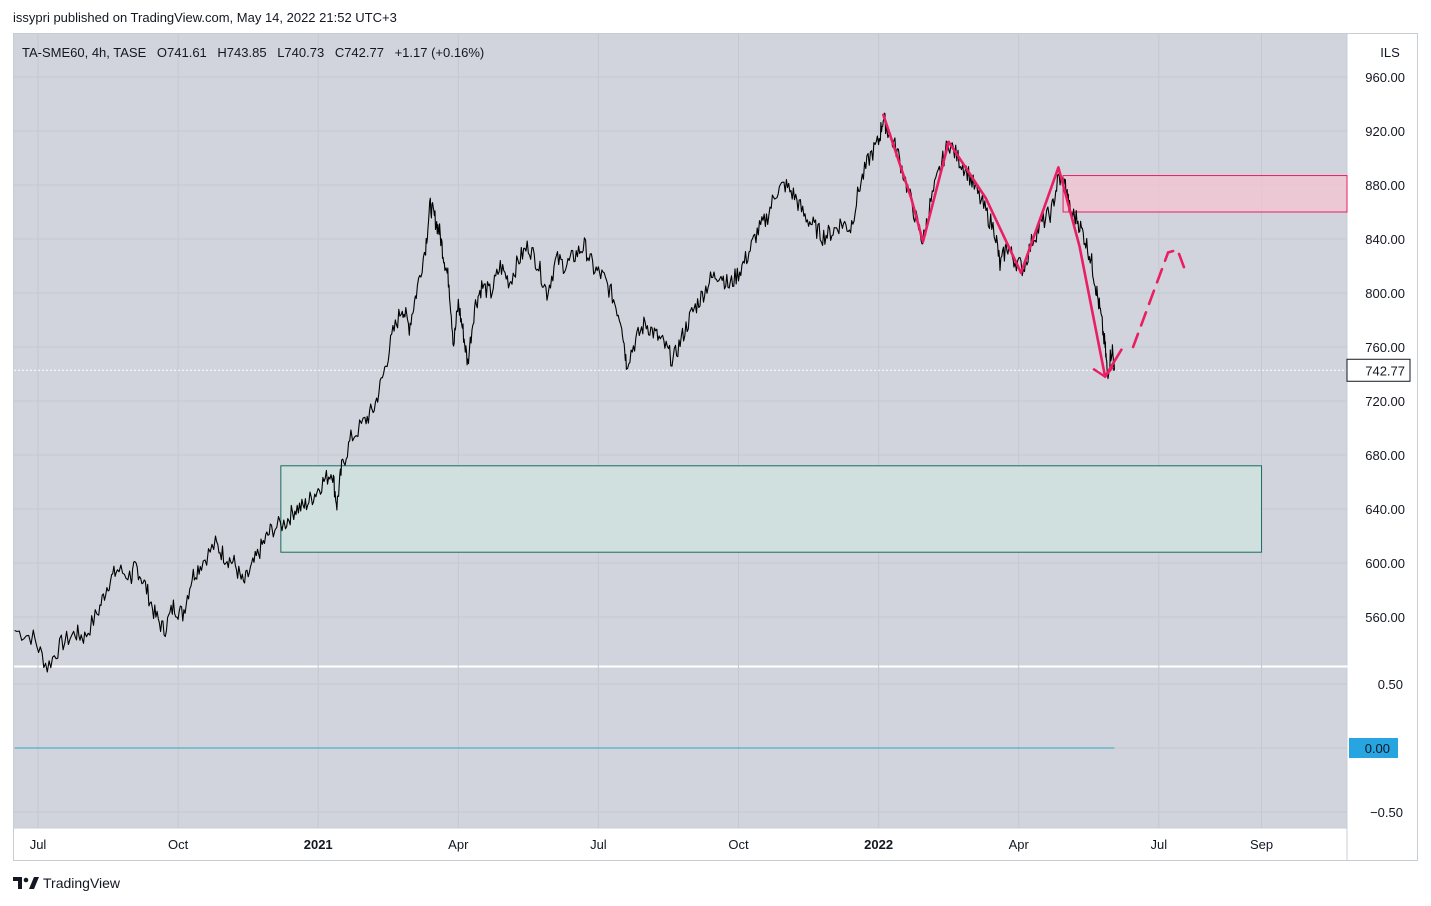 Image resolution: width=1431 pixels, height=906 pixels. Describe the element at coordinates (1385, 347) in the screenshot. I see `price-axis-label: 760.00` at that location.